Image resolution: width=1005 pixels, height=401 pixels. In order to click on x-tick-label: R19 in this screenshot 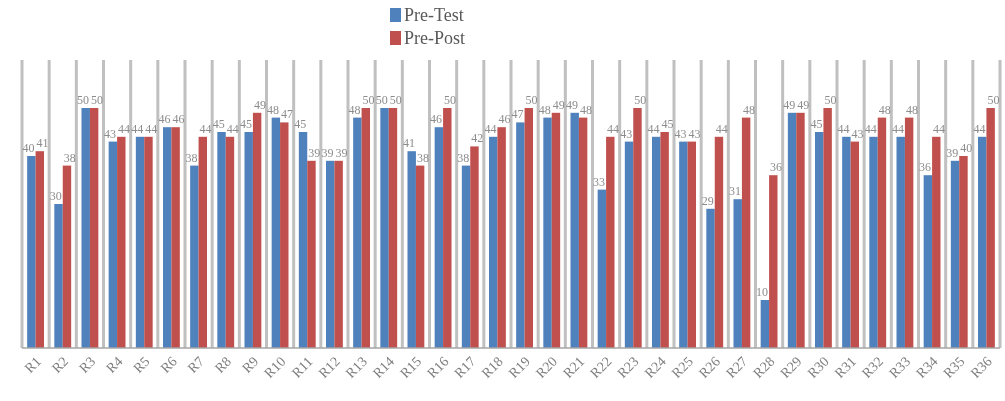, I will do `click(519, 367)`.